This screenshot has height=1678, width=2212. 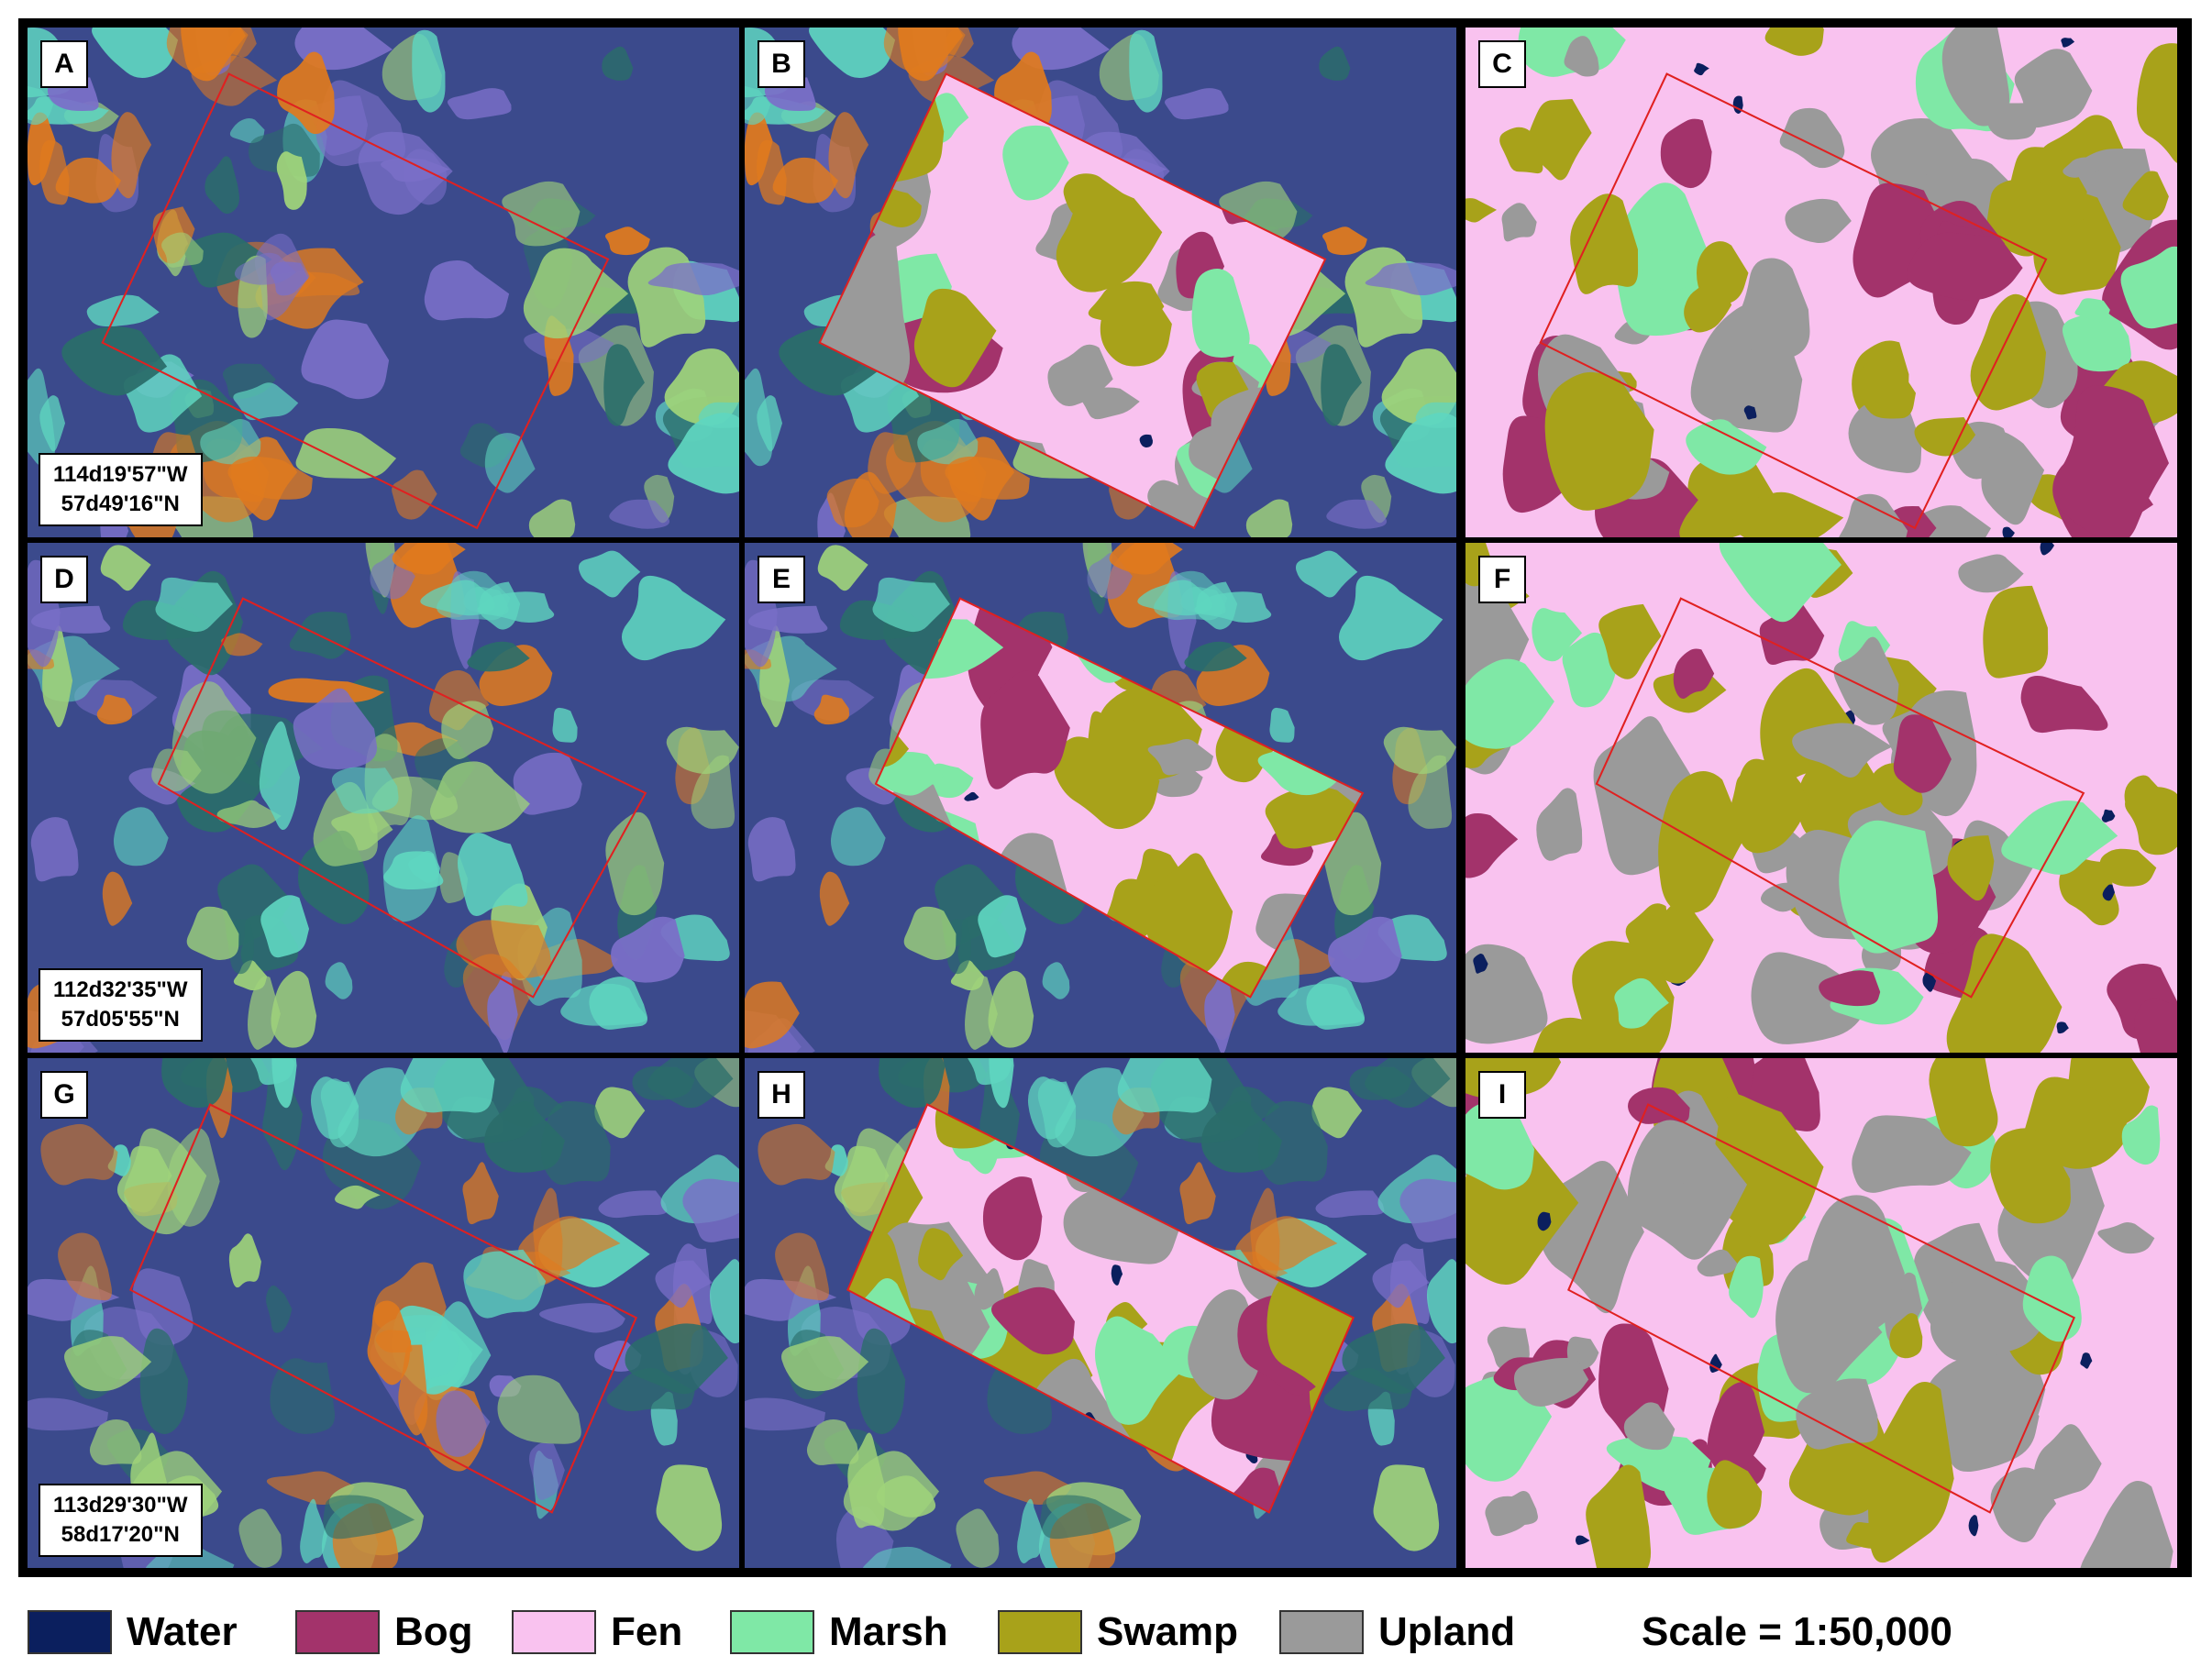 I want to click on panel-label: F, so click(x=1502, y=579).